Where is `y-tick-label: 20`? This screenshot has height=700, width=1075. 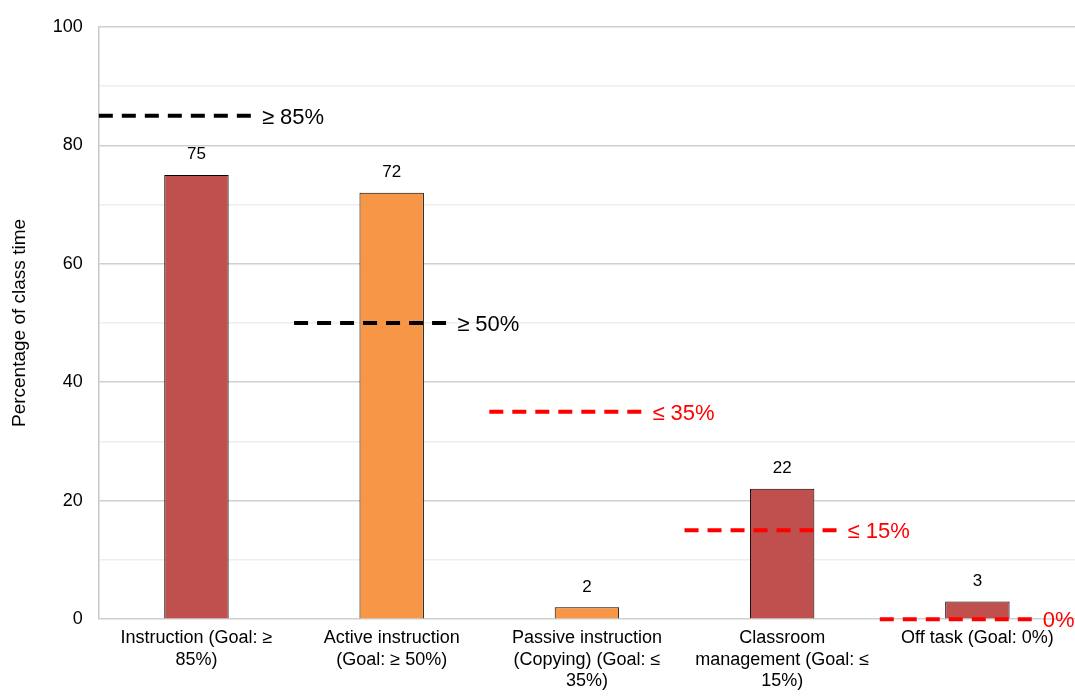
y-tick-label: 20 is located at coordinates (72, 499).